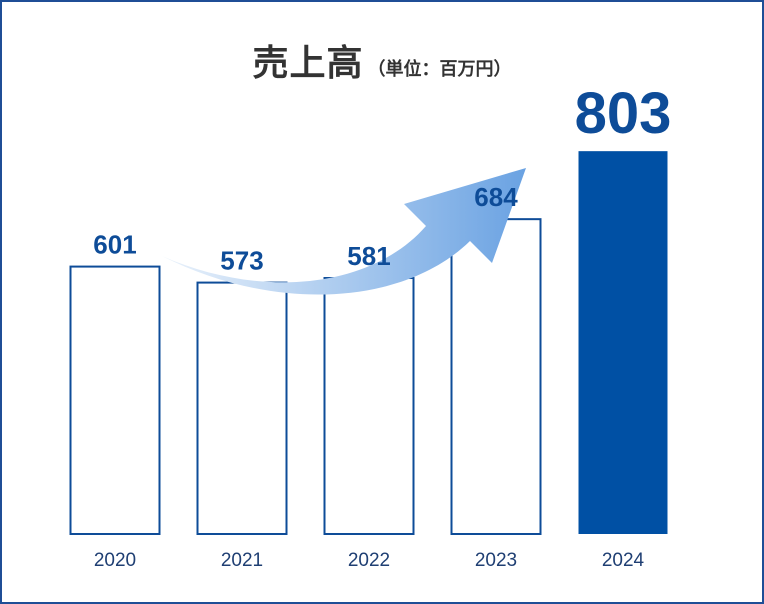 The height and width of the screenshot is (604, 764). What do you see at coordinates (115, 560) in the screenshot?
I see `x-tick-label-2020: 2020` at bounding box center [115, 560].